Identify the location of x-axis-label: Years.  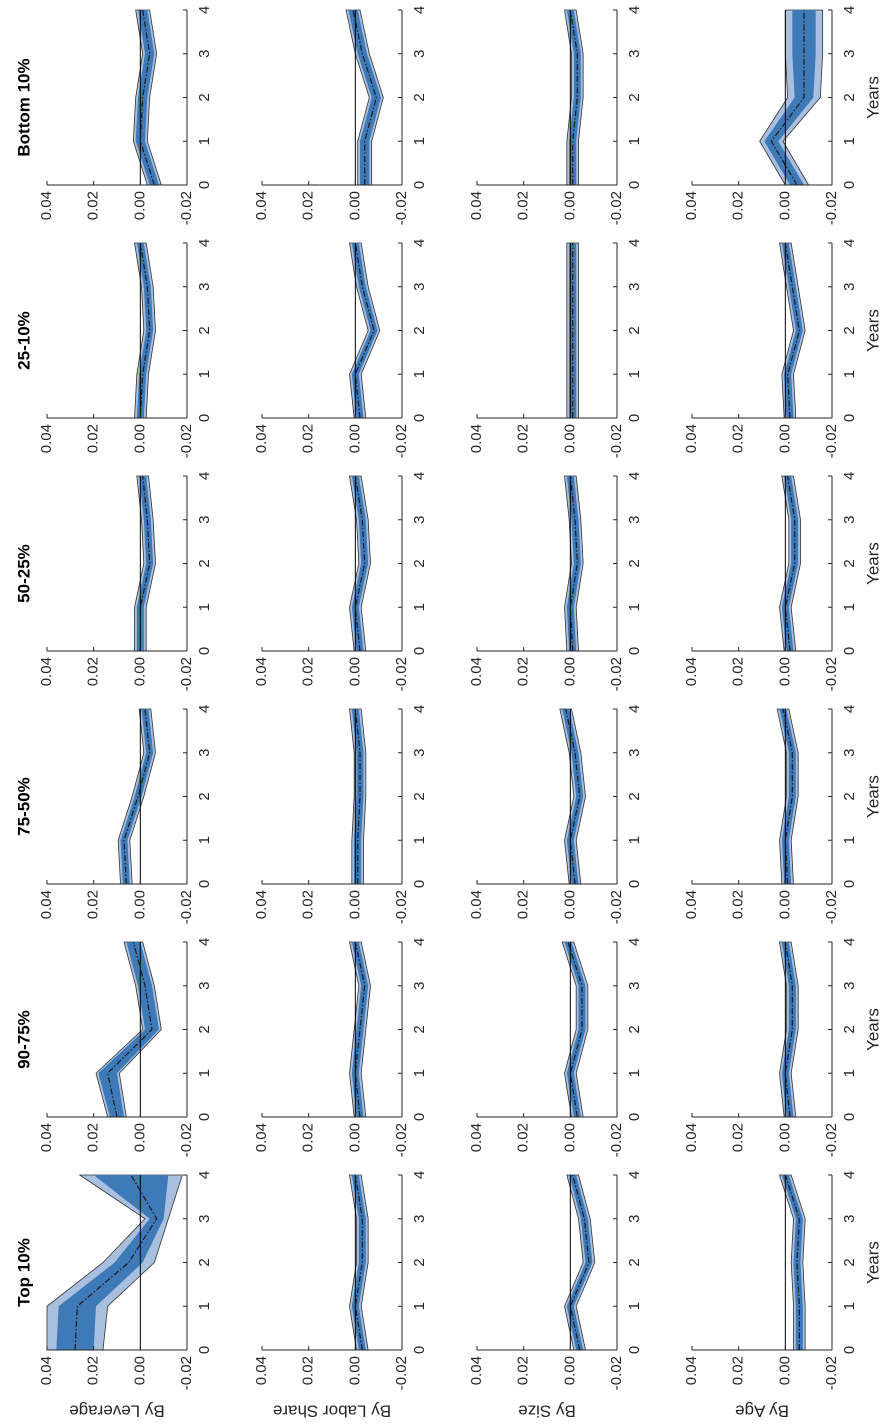
(872, 1029).